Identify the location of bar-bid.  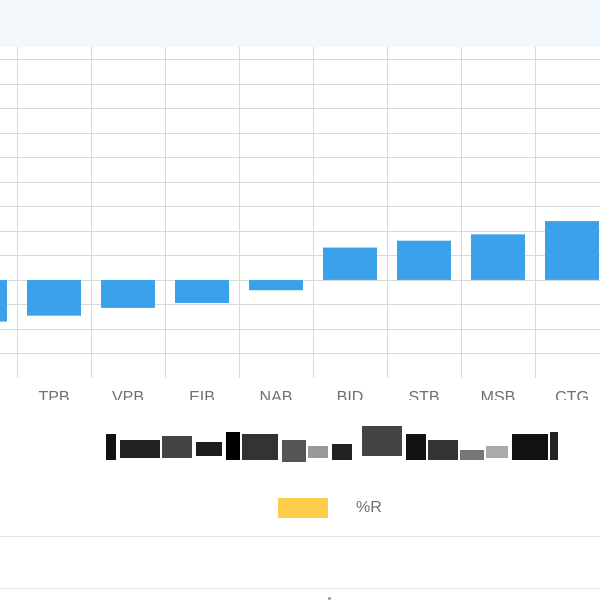
(350, 263).